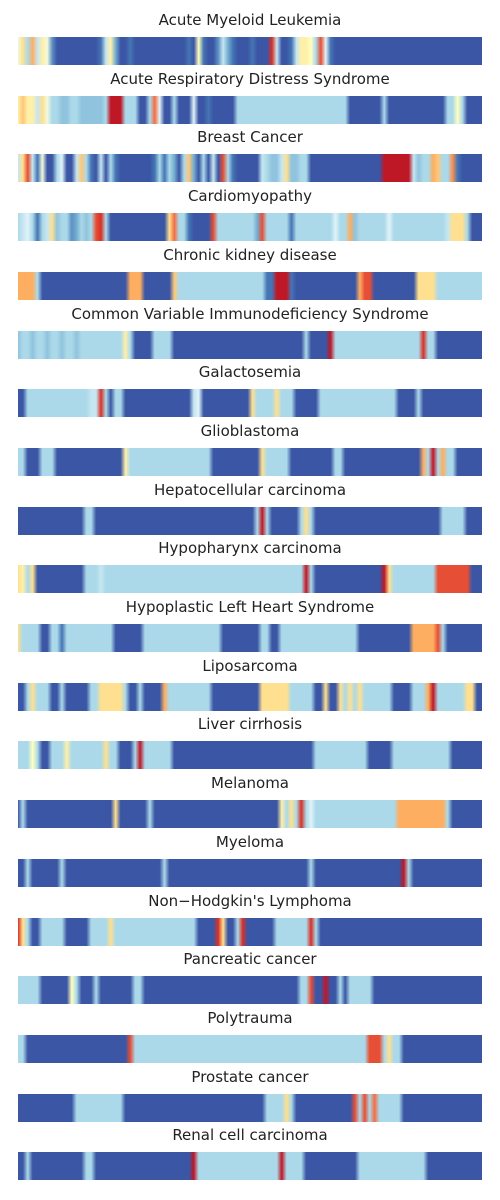 The height and width of the screenshot is (1200, 500). What do you see at coordinates (250, 1017) in the screenshot?
I see `panel-title: Polytrauma` at bounding box center [250, 1017].